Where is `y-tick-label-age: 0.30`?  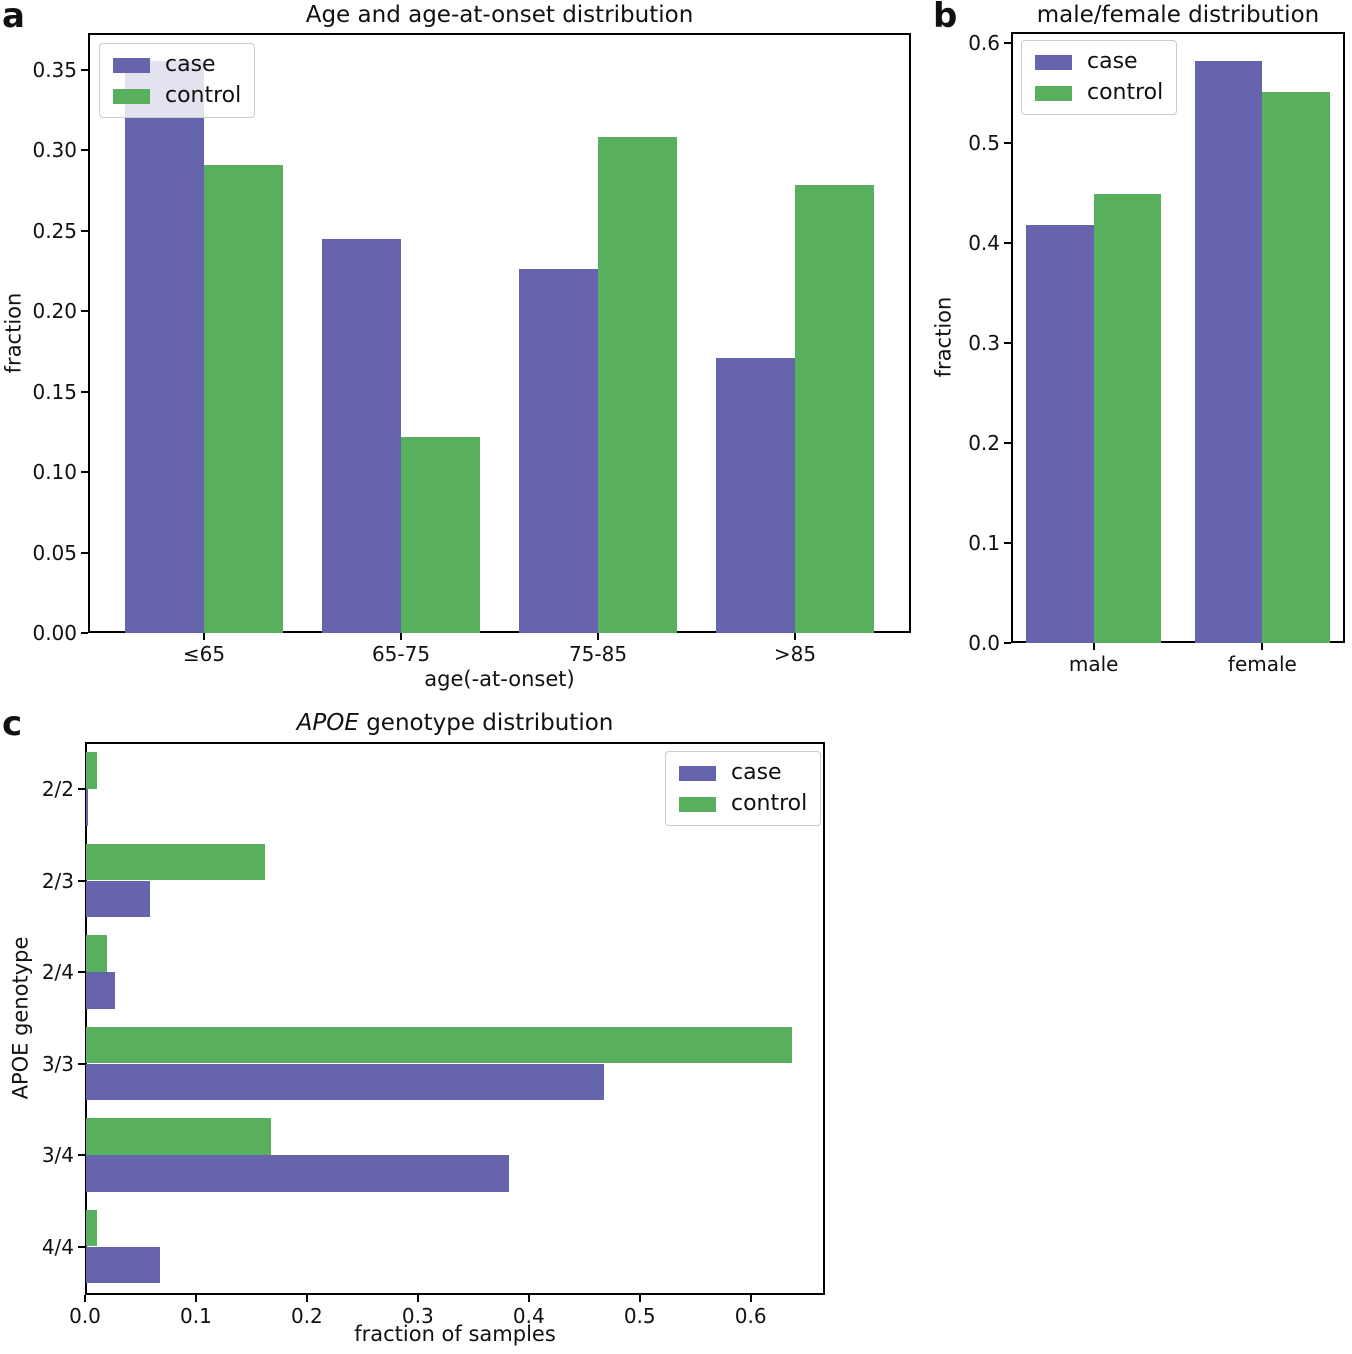 y-tick-label-age: 0.30 is located at coordinates (54, 150).